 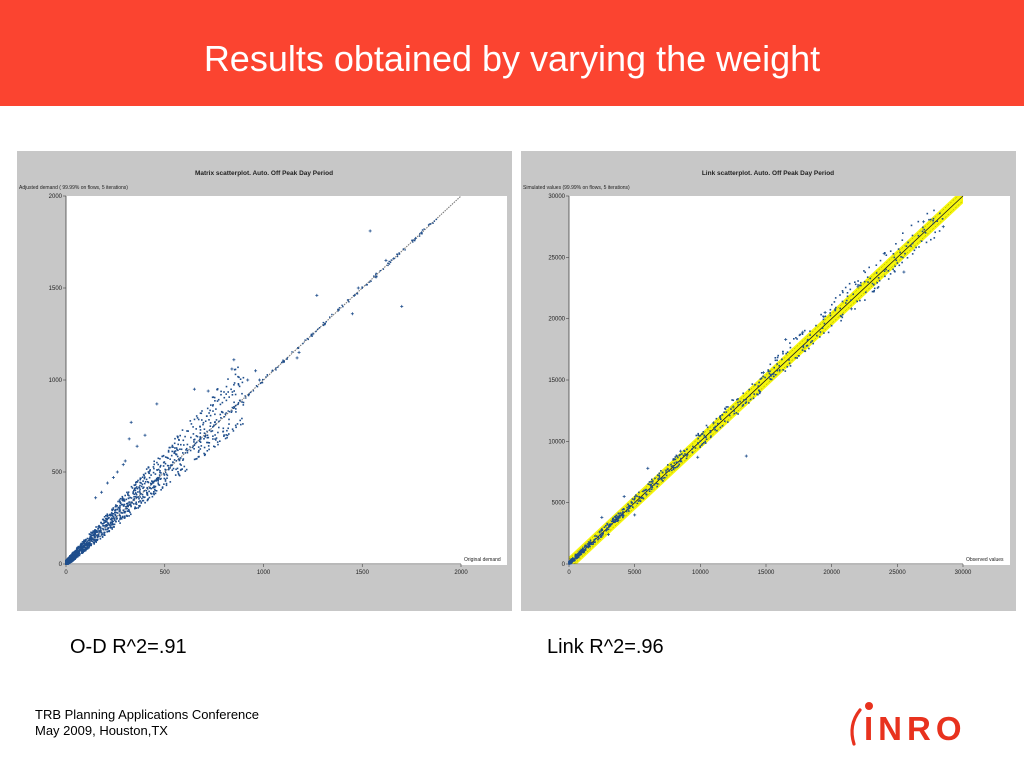 What do you see at coordinates (831, 573) in the screenshot?
I see `x-tick-label: 20000` at bounding box center [831, 573].